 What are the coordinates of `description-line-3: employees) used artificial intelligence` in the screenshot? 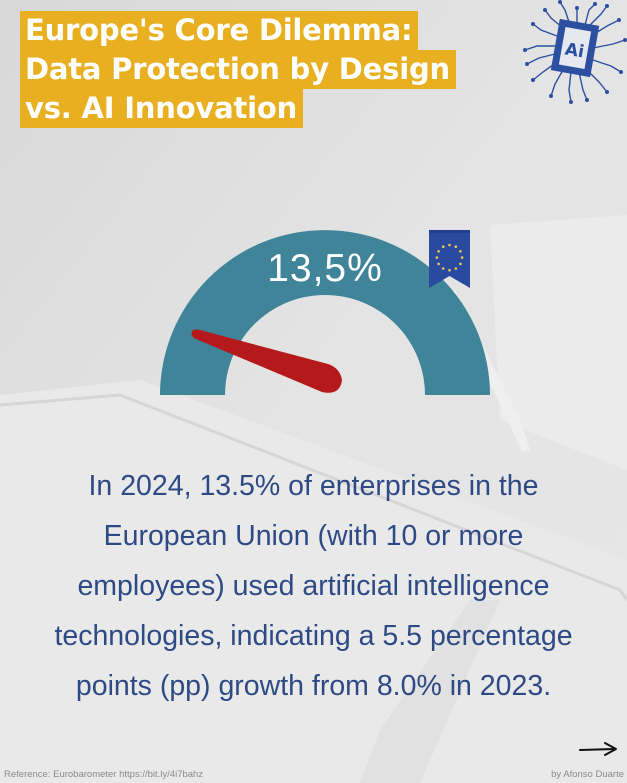 It's located at (313, 586).